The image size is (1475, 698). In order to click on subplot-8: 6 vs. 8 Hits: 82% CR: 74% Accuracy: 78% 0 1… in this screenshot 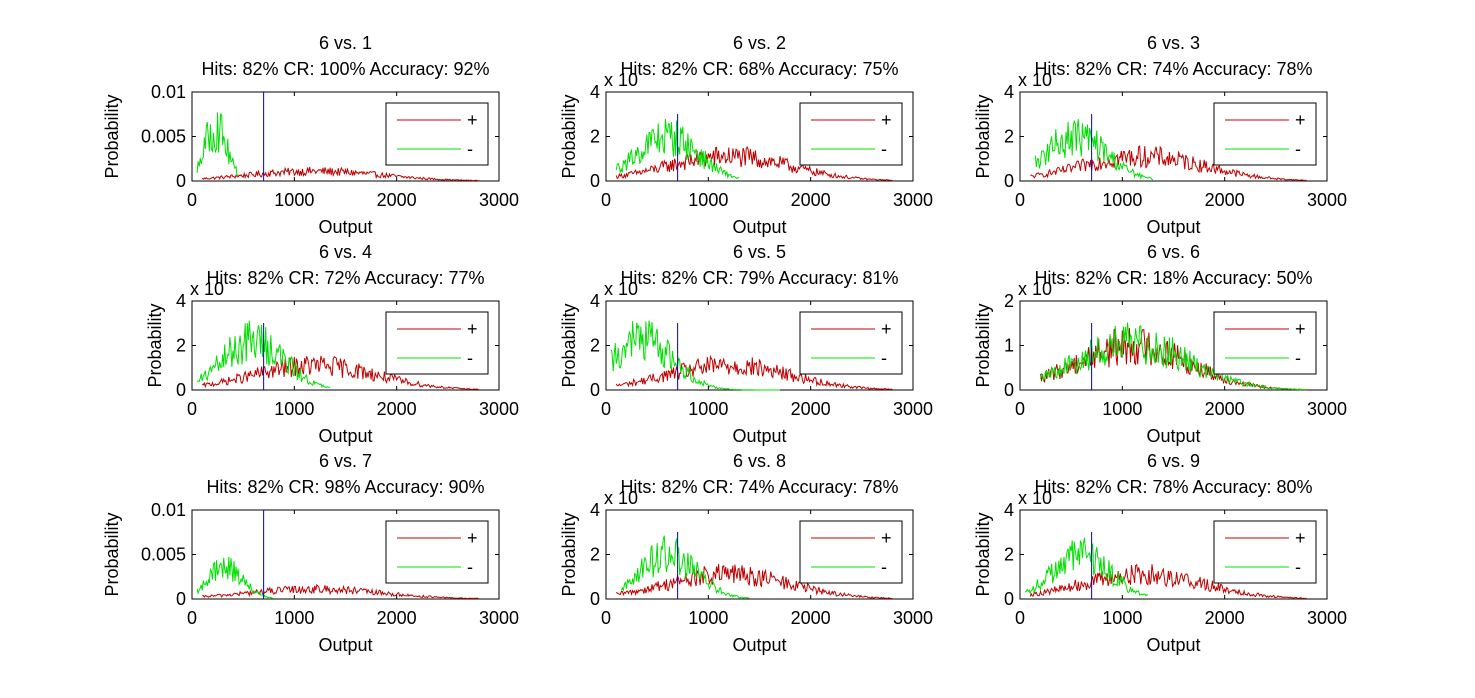, I will do `click(746, 553)`.